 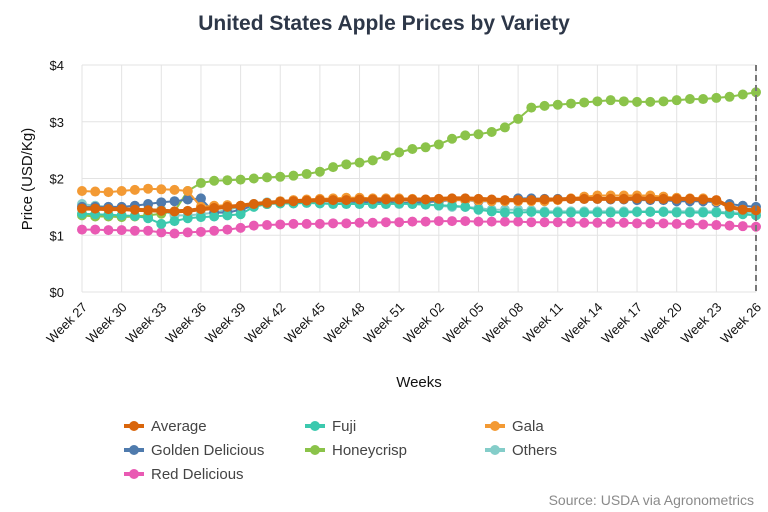 I want to click on legend-item-gala: Gala, so click(x=514, y=426).